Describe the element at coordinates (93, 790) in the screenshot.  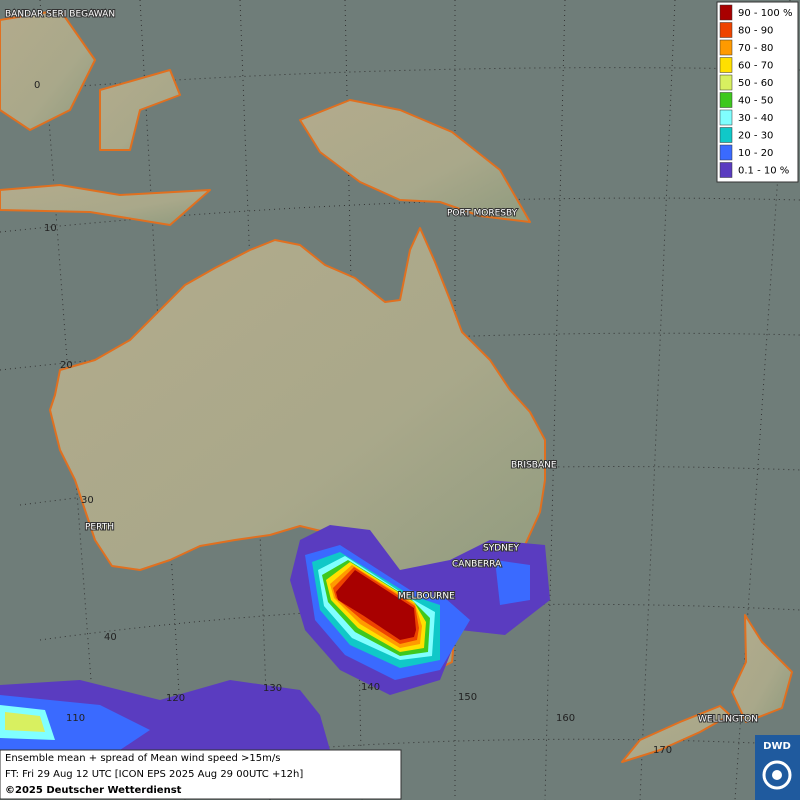
I see `footer-text: ©2025 Deutscher Wetterdienst` at that location.